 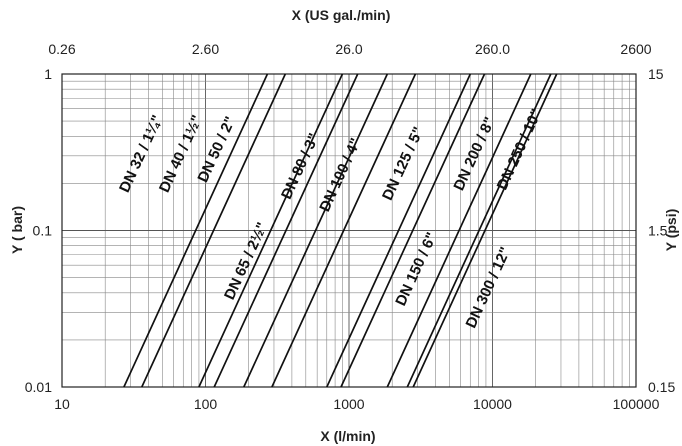 What do you see at coordinates (348, 49) in the screenshot?
I see `top-tick-label: 26.0` at bounding box center [348, 49].